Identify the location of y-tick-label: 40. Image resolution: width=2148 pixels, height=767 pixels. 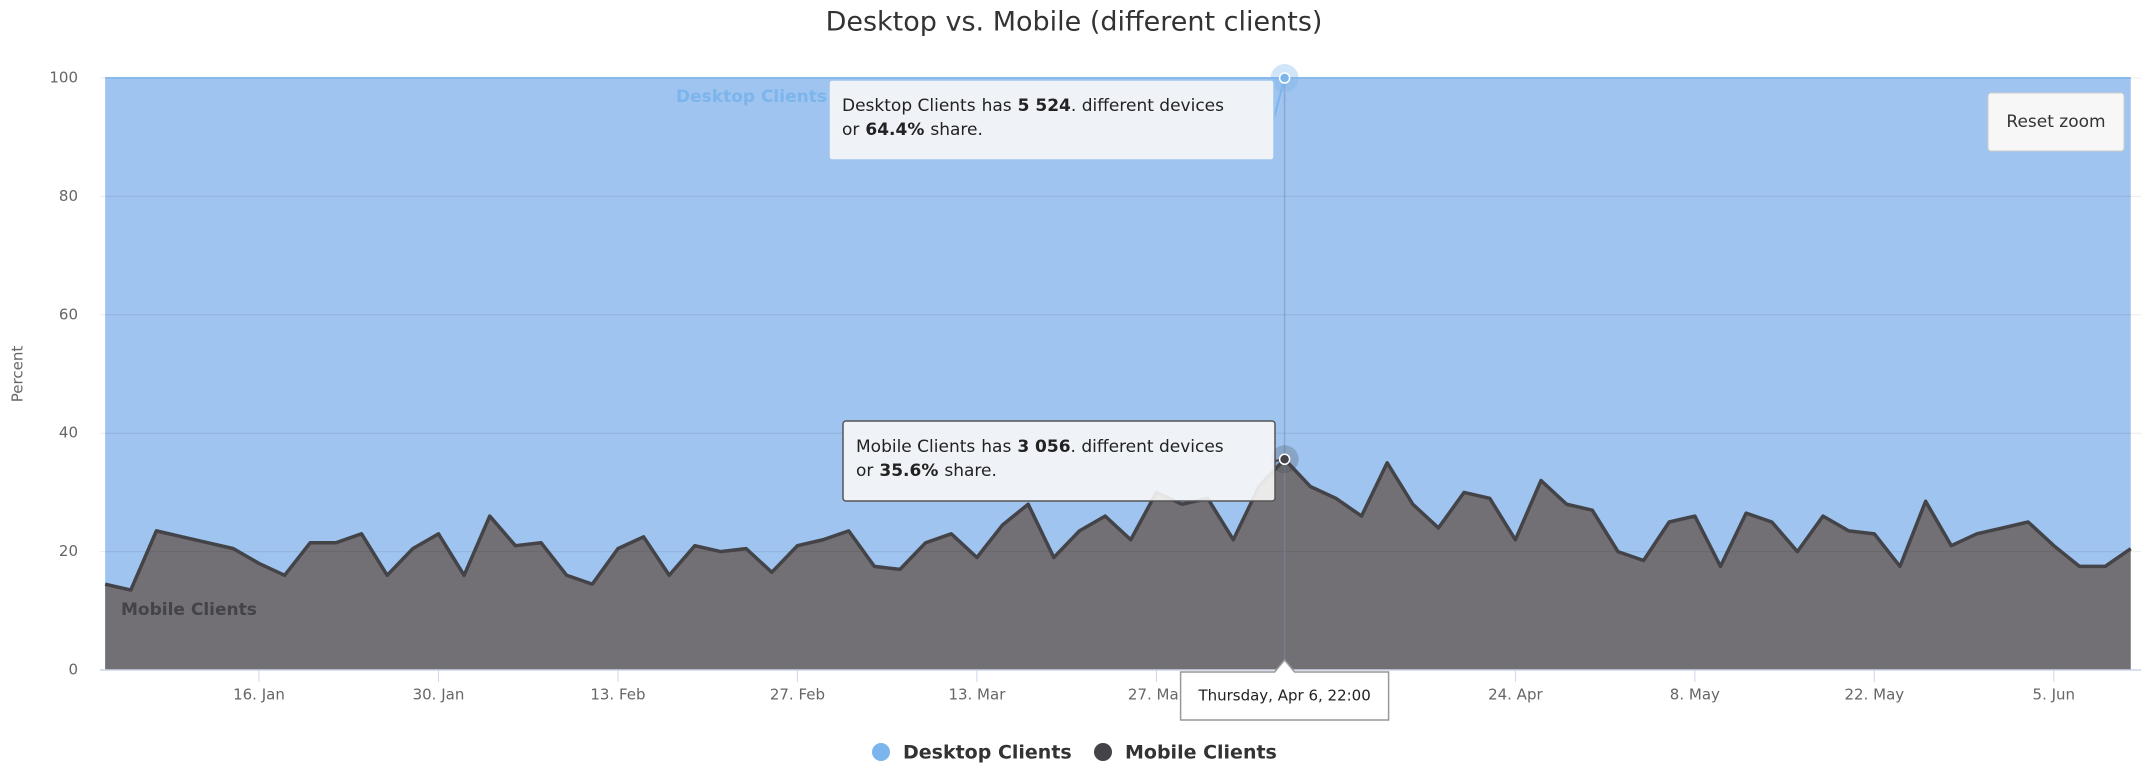
(68, 433).